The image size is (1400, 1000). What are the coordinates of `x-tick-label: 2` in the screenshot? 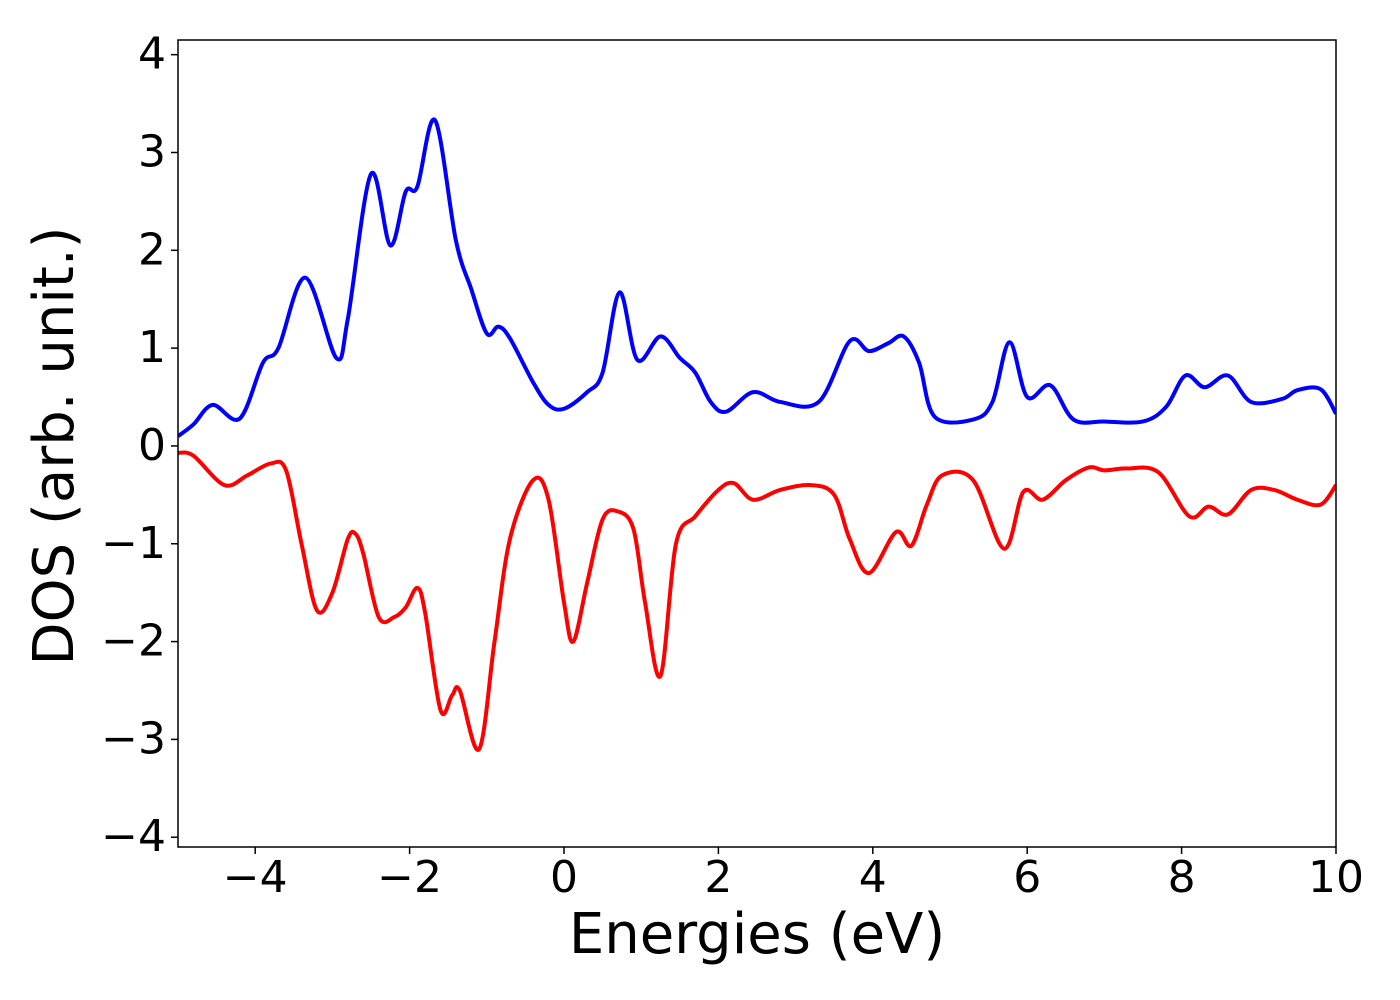 It's located at (718, 877).